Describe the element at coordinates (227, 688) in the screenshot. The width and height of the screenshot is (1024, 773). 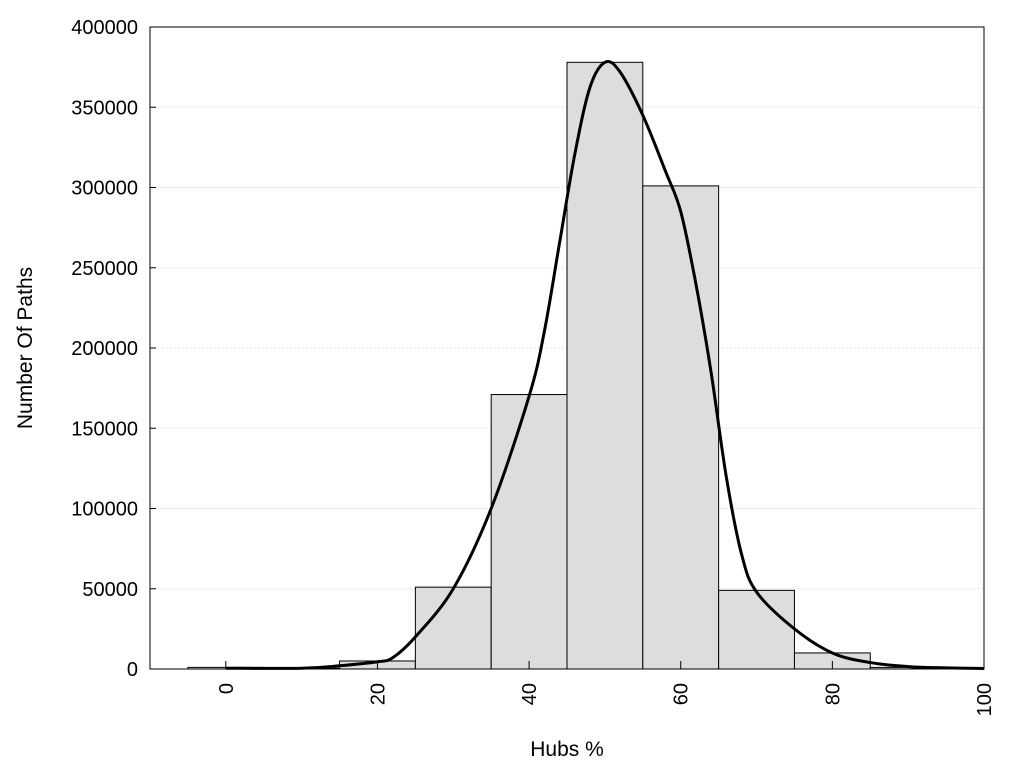
I see `x-tick-label: 0` at that location.